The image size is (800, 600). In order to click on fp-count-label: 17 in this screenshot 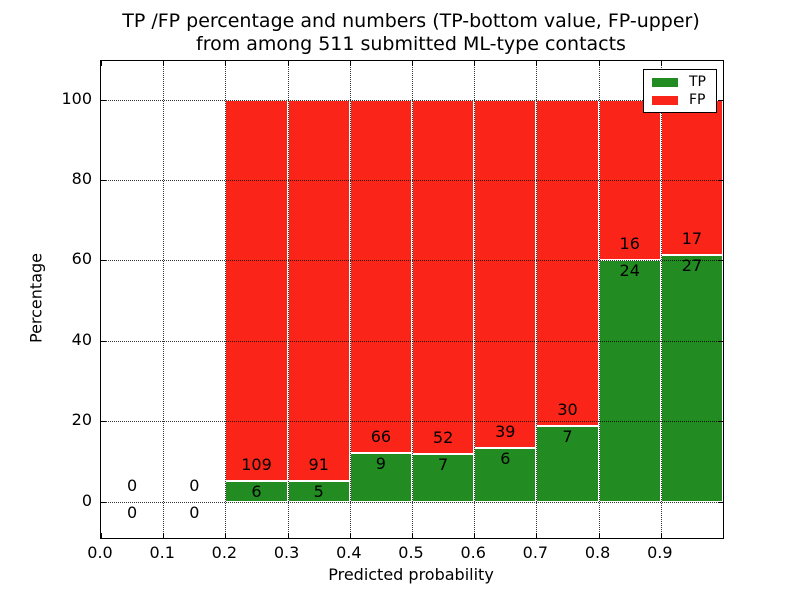, I will do `click(692, 238)`.